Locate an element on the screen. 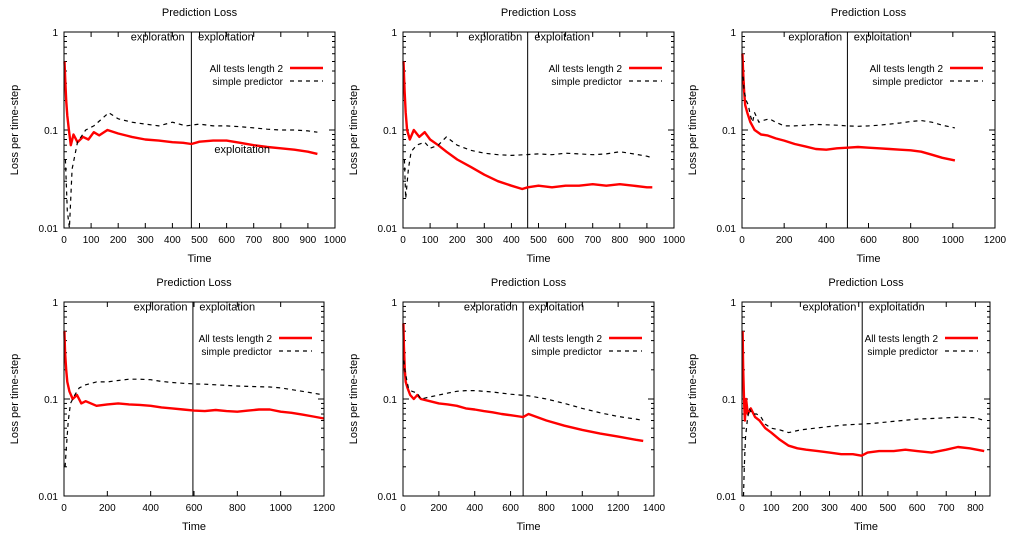 The height and width of the screenshot is (538, 1019). x-tick-label: 900 is located at coordinates (308, 240).